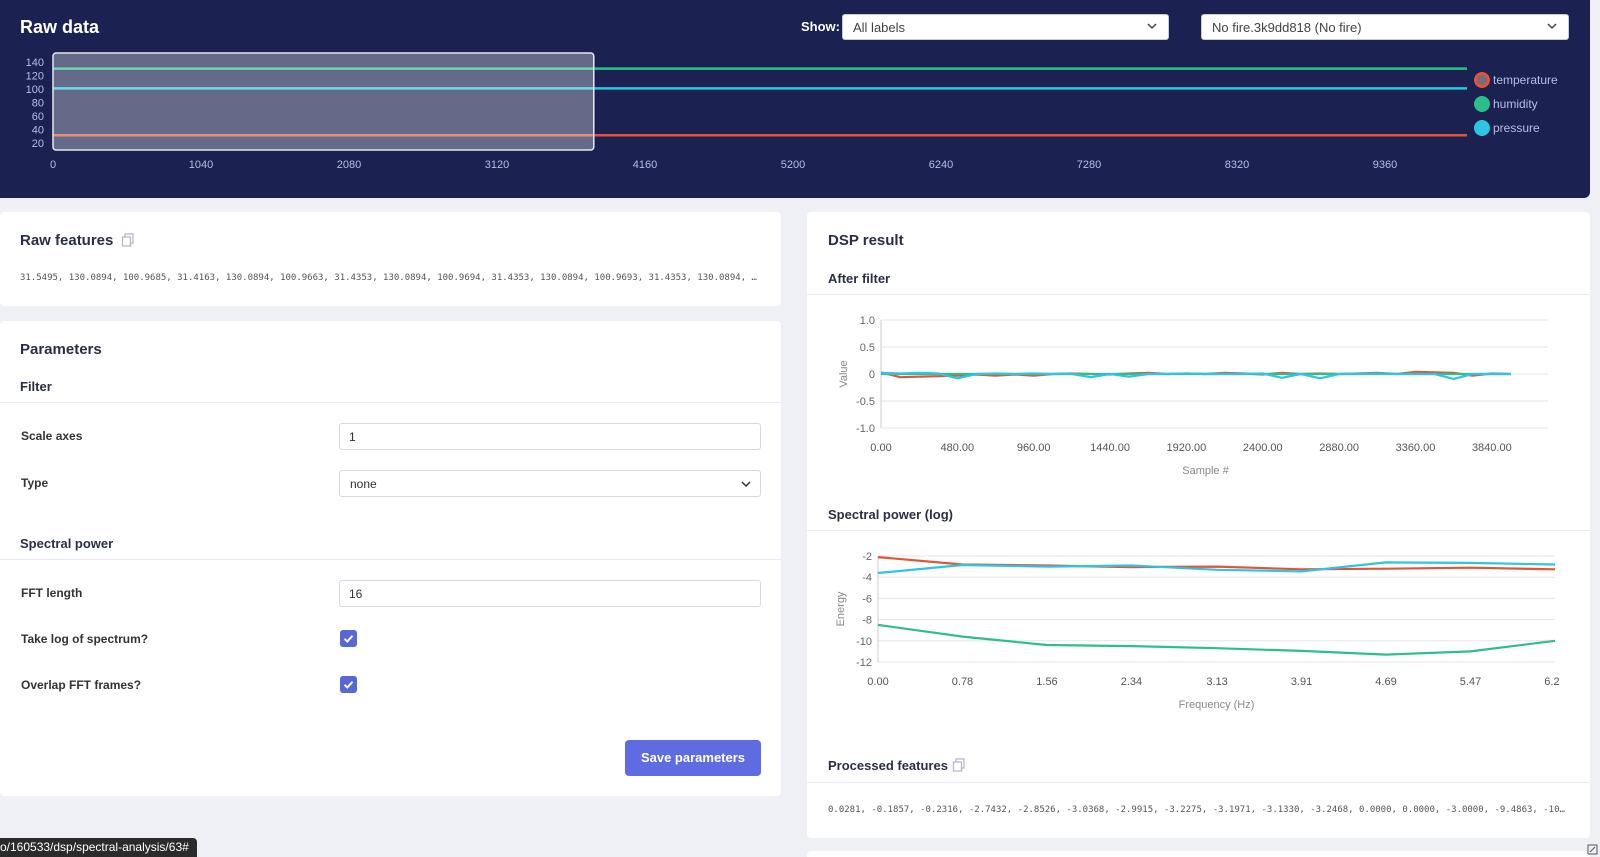 This screenshot has height=857, width=1600. I want to click on x-tick-label: 4.69, so click(1385, 682).